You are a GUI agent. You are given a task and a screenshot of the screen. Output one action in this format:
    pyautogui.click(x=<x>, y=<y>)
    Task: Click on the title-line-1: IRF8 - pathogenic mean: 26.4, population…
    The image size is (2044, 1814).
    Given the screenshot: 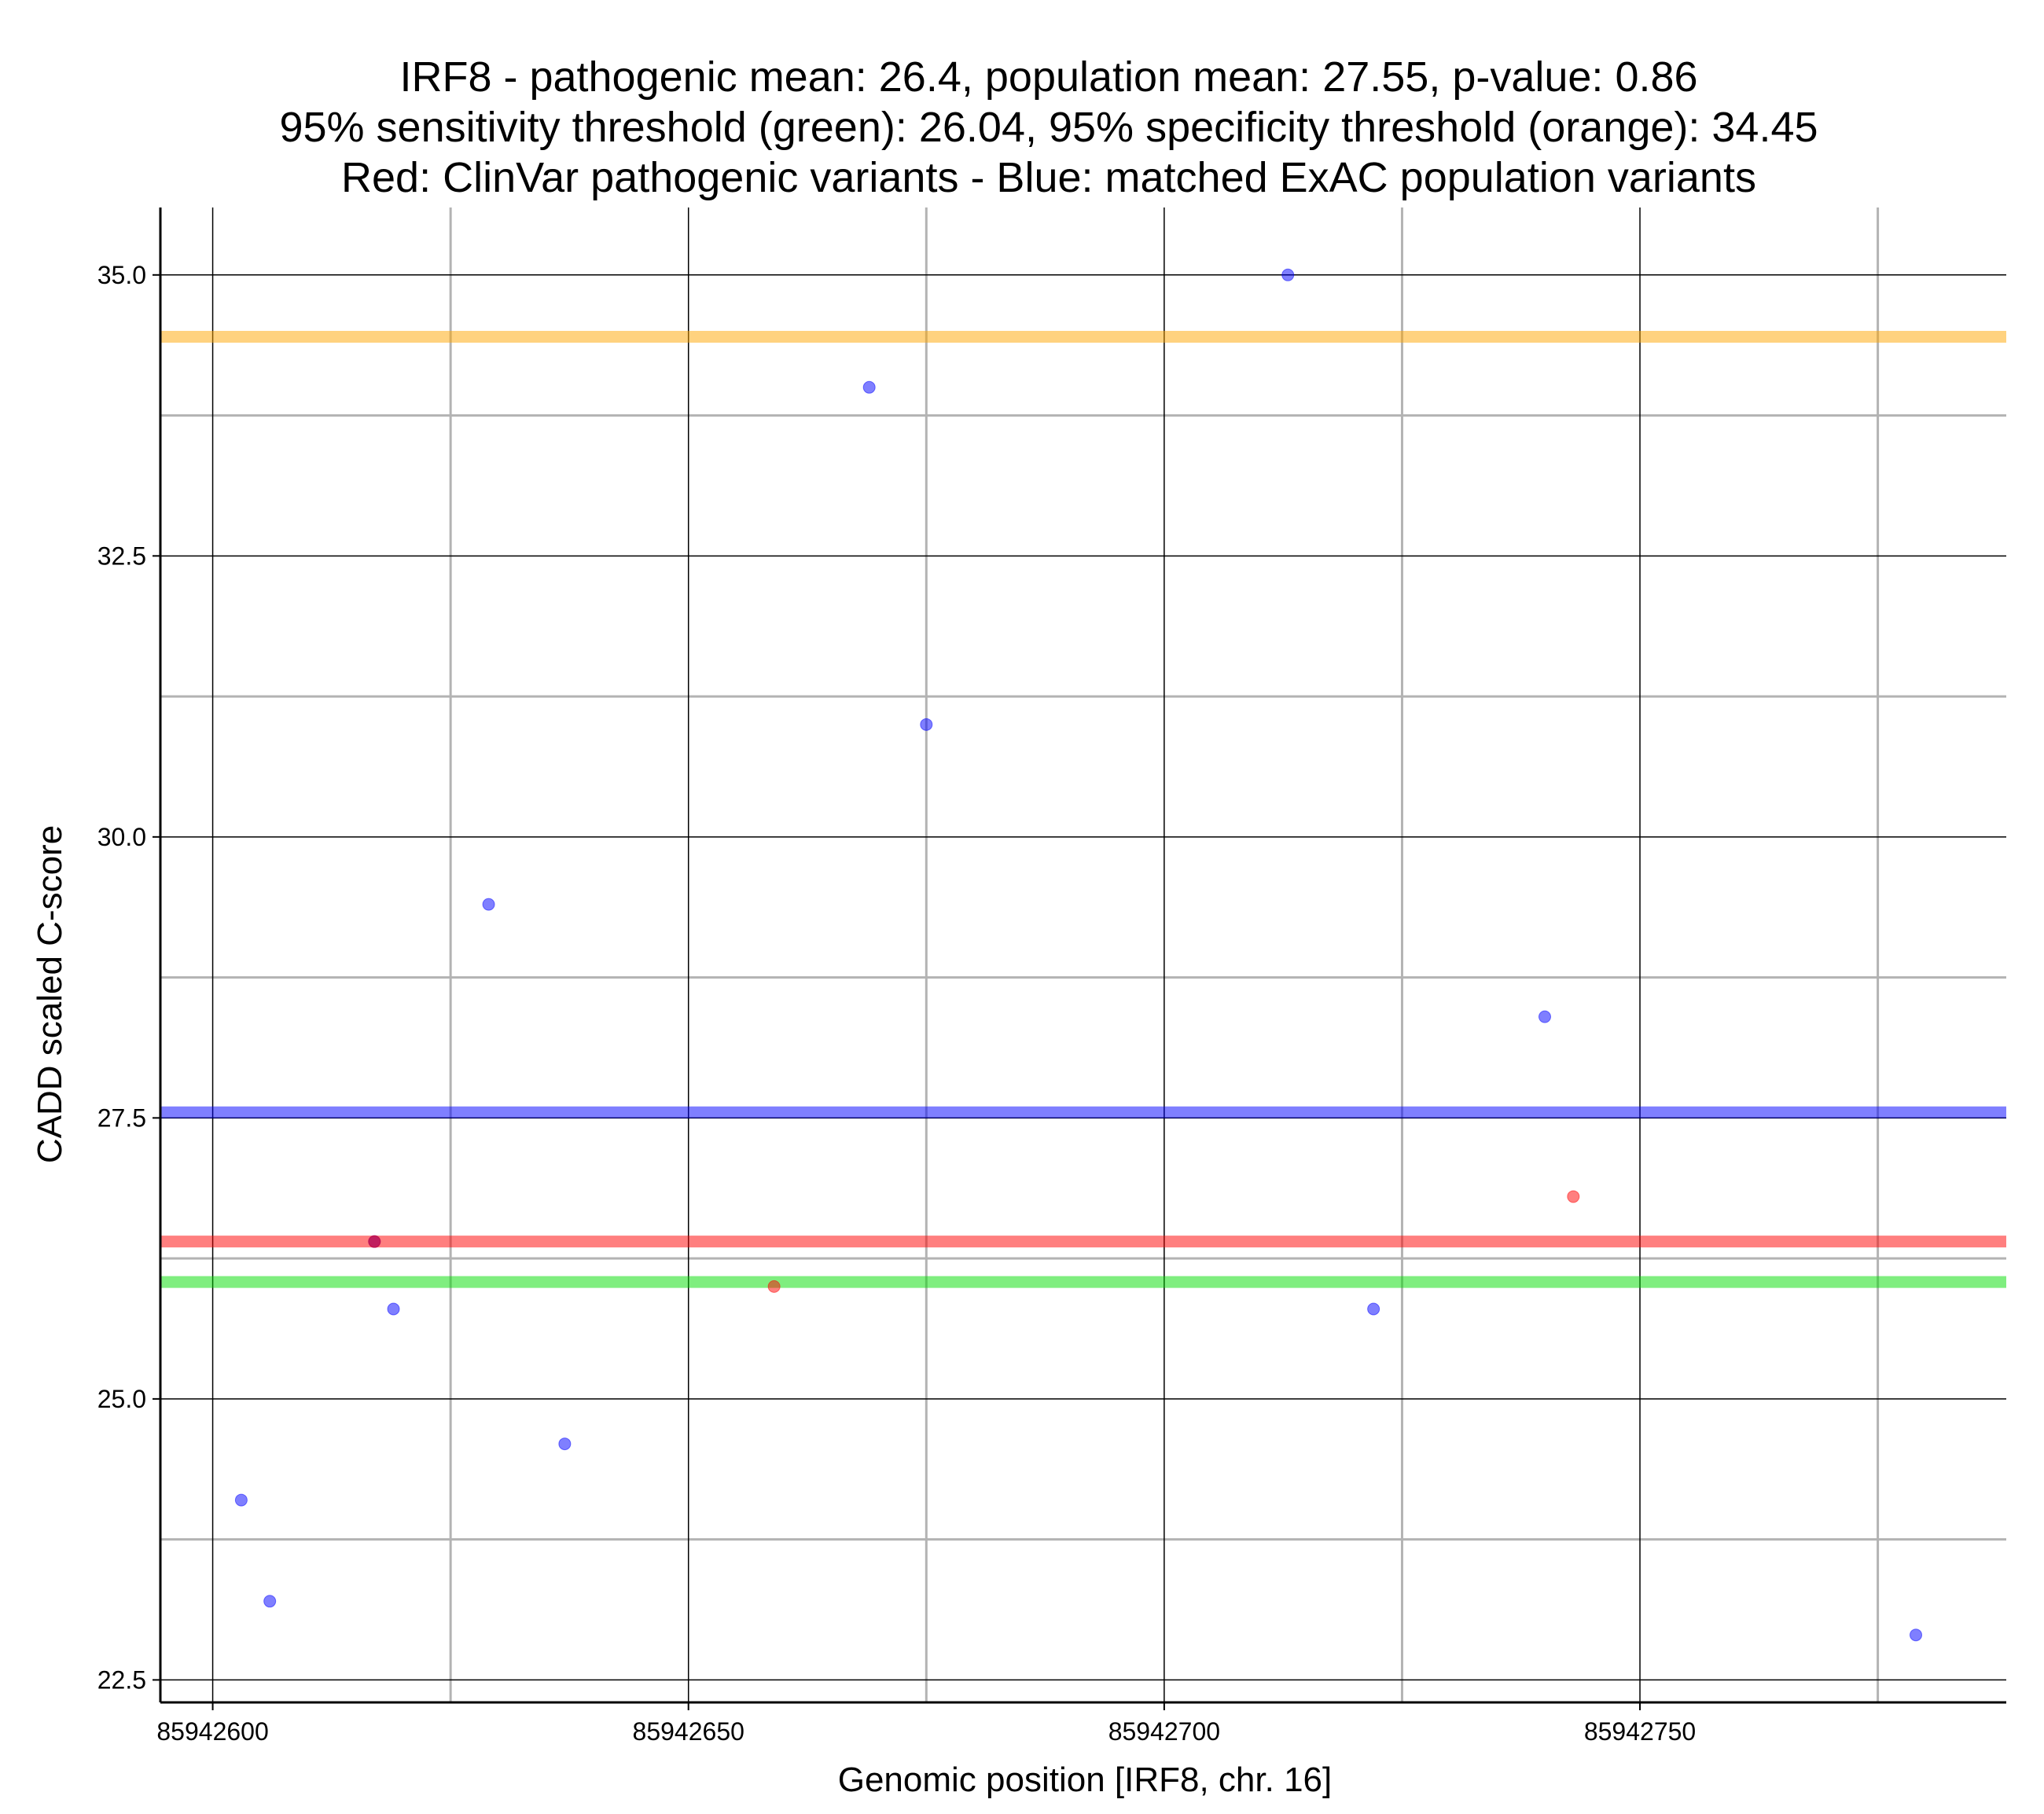 What is the action you would take?
    pyautogui.click(x=1048, y=77)
    